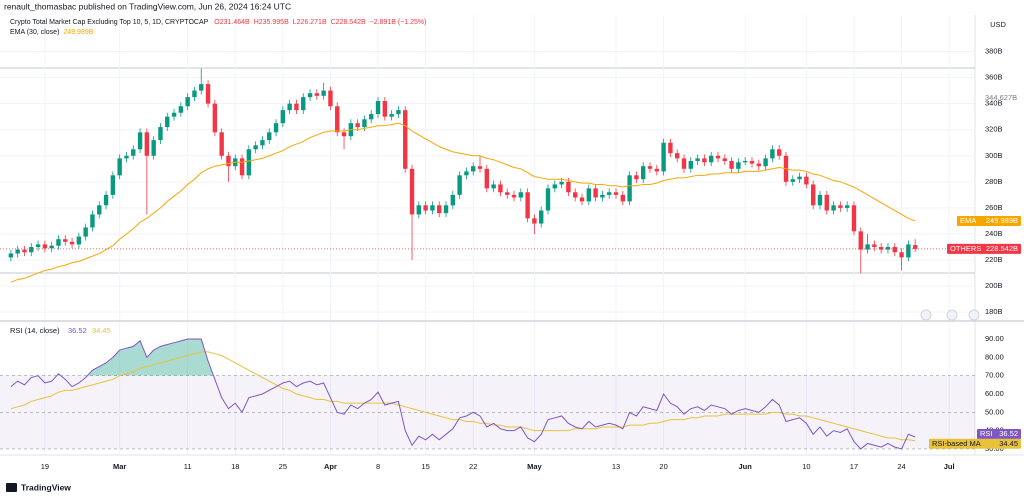 The image size is (1024, 497). I want to click on price-tag-name: OTHERS, so click(965, 248).